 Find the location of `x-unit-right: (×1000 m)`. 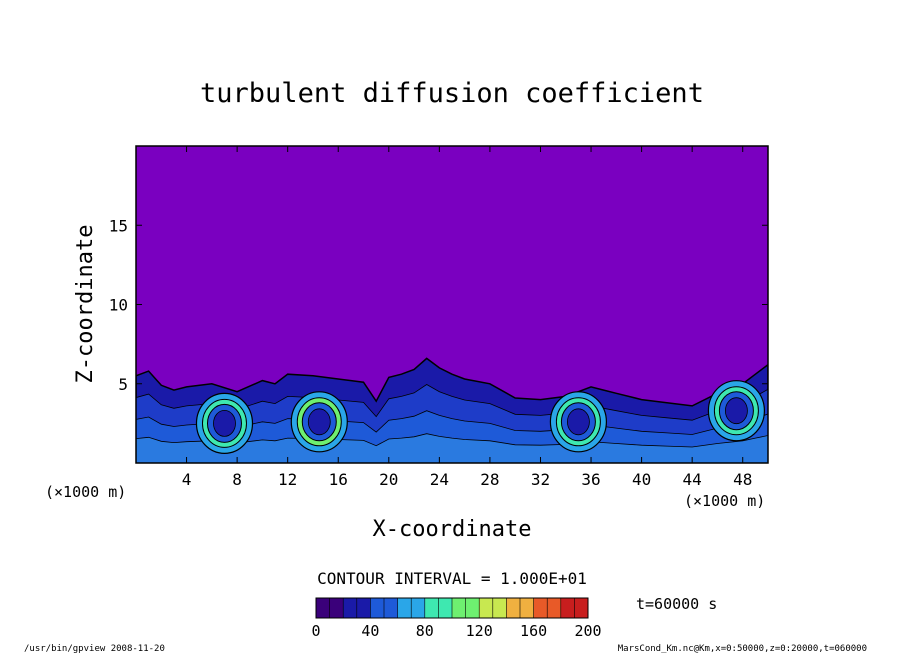

x-unit-right: (×1000 m) is located at coordinates (724, 501).